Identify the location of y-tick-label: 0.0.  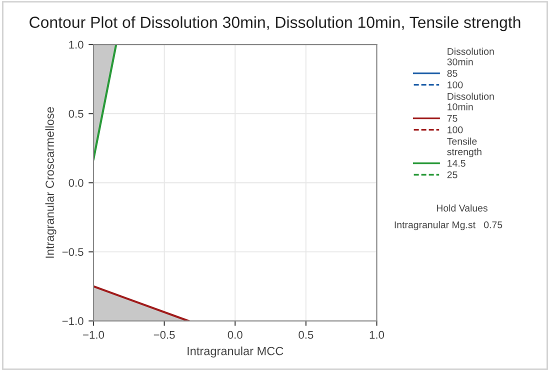
(76, 182).